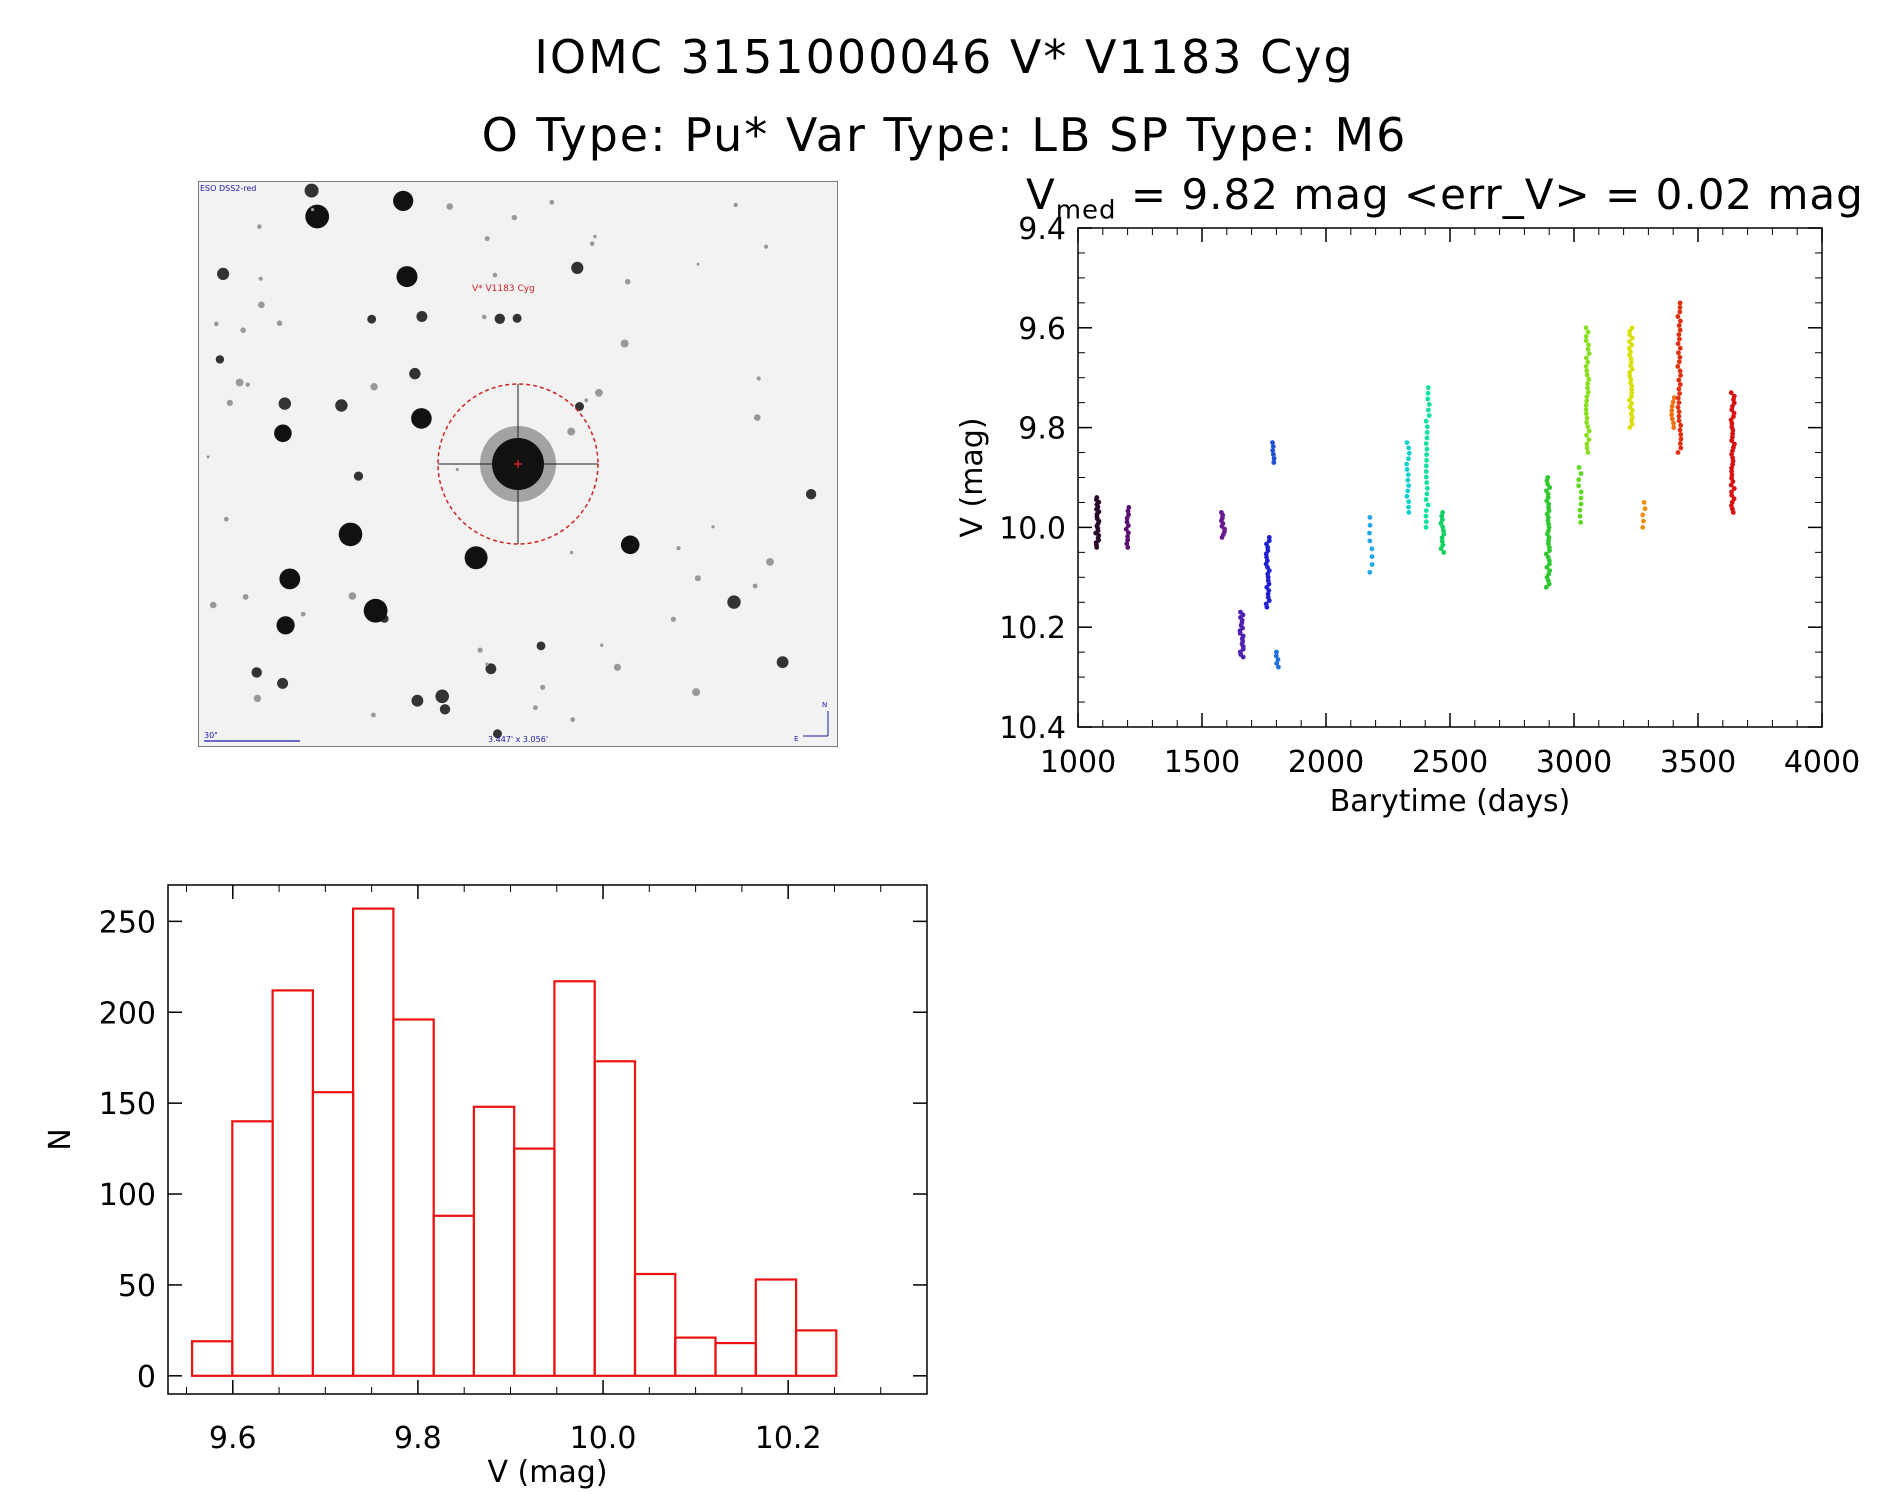 The height and width of the screenshot is (1494, 1889). Describe the element at coordinates (518, 464) in the screenshot. I see `target-marker` at that location.